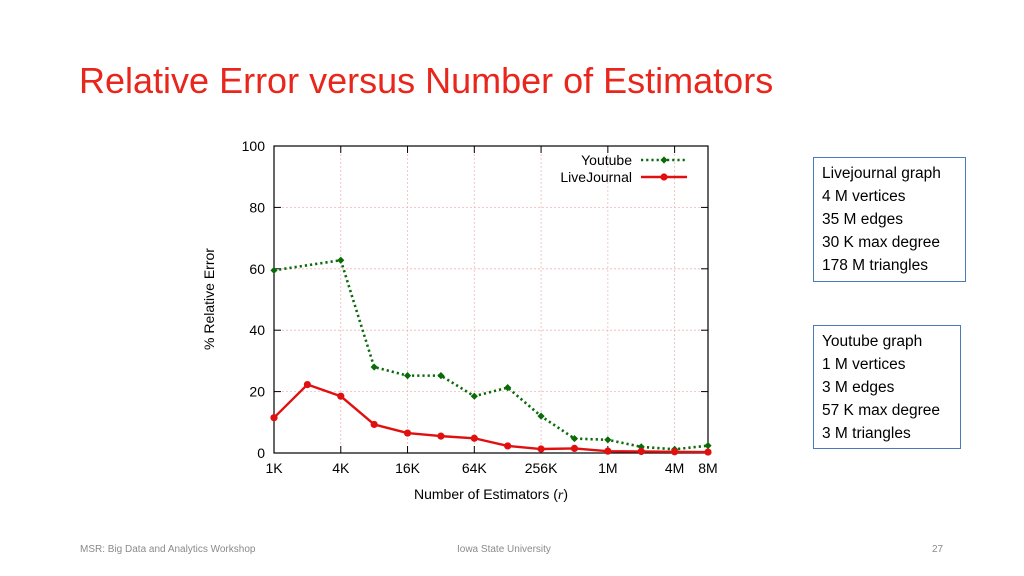 This screenshot has height=576, width=1024. I want to click on legend-marker-livejournal, so click(664, 177).